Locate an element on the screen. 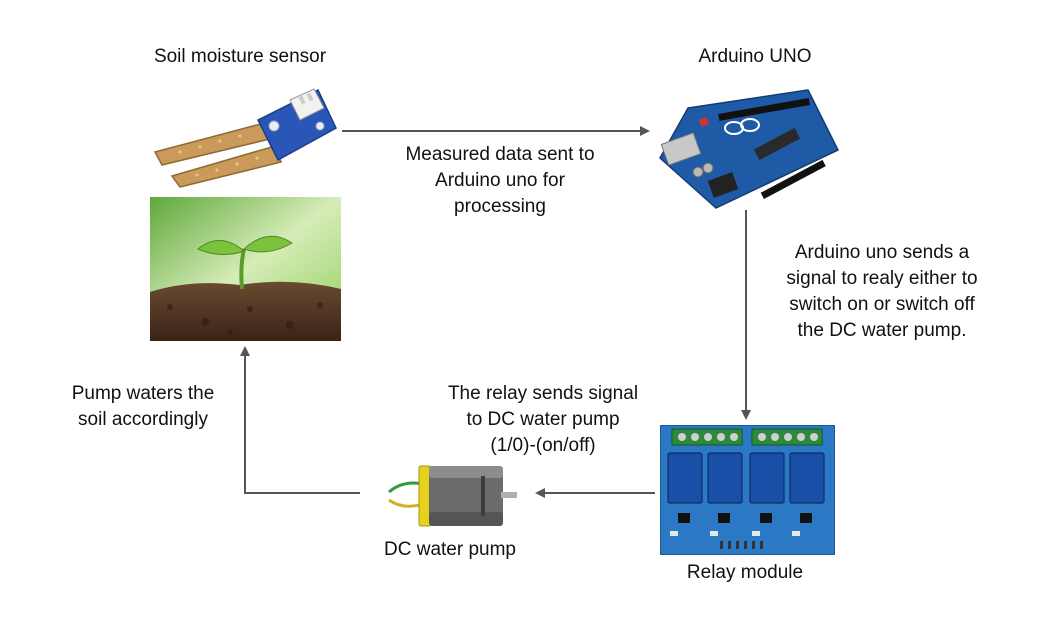 Image resolution: width=1040 pixels, height=637 pixels. relay-to-pump-line-2: to DC water pump is located at coordinates (543, 419).